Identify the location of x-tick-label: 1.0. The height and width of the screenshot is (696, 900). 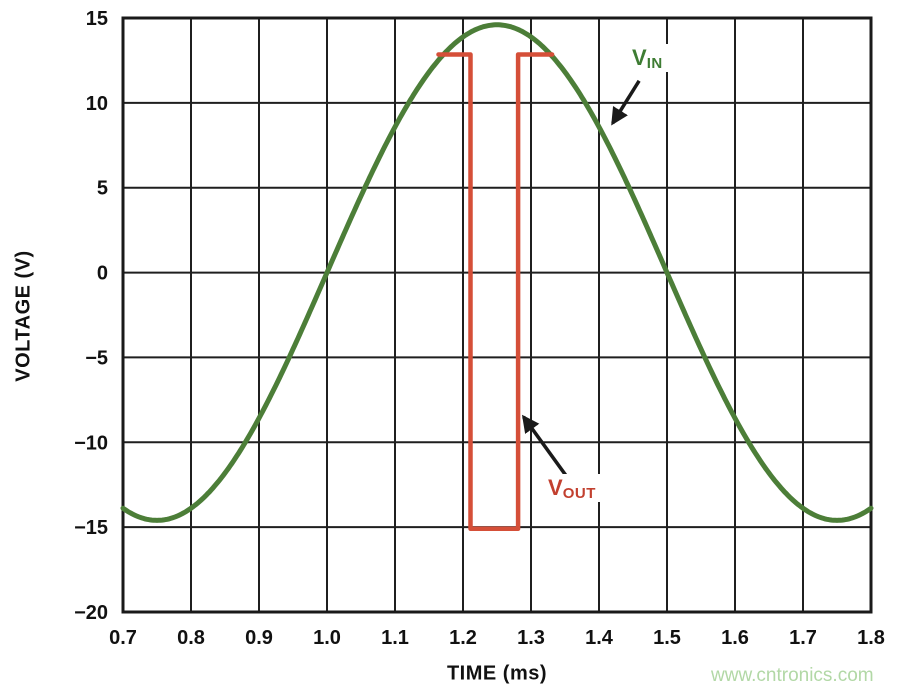
(327, 638).